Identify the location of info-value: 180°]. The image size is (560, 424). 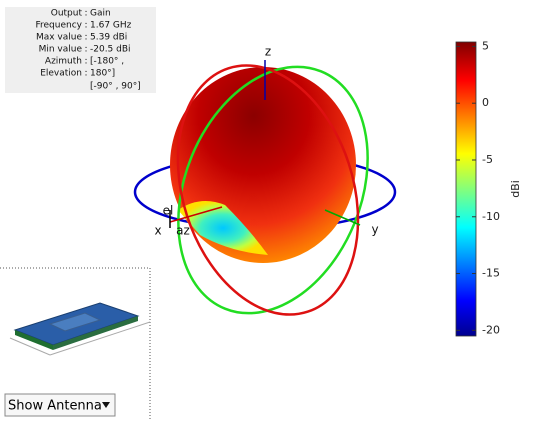
(102, 74).